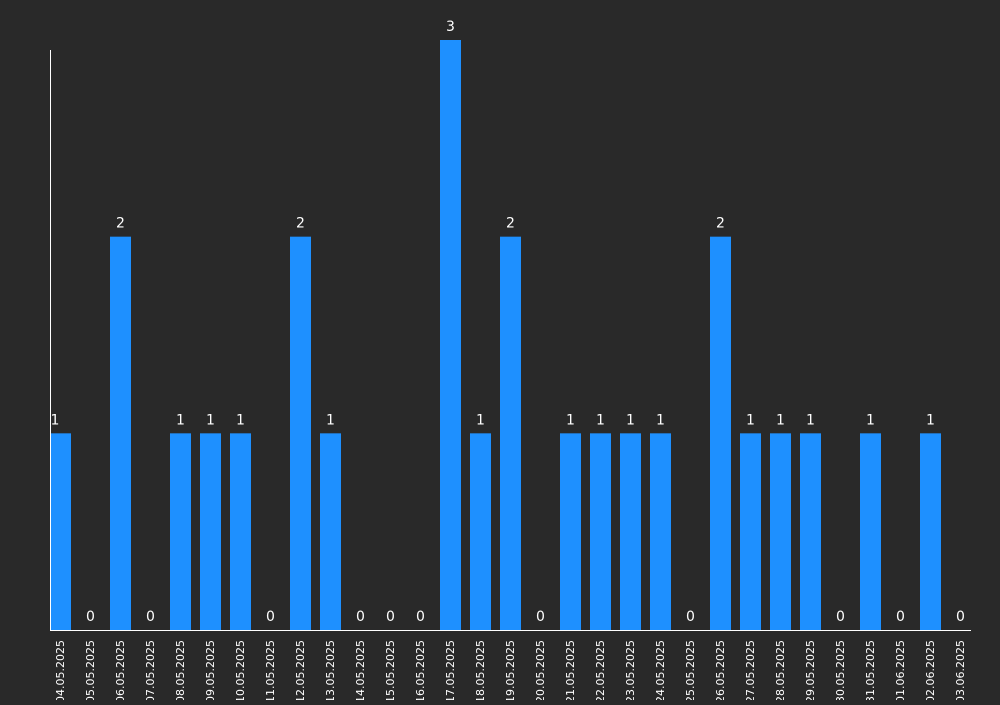  Describe the element at coordinates (960, 670) in the screenshot. I see `x-tick-label-03.06.2025: 03.06.2025` at that location.